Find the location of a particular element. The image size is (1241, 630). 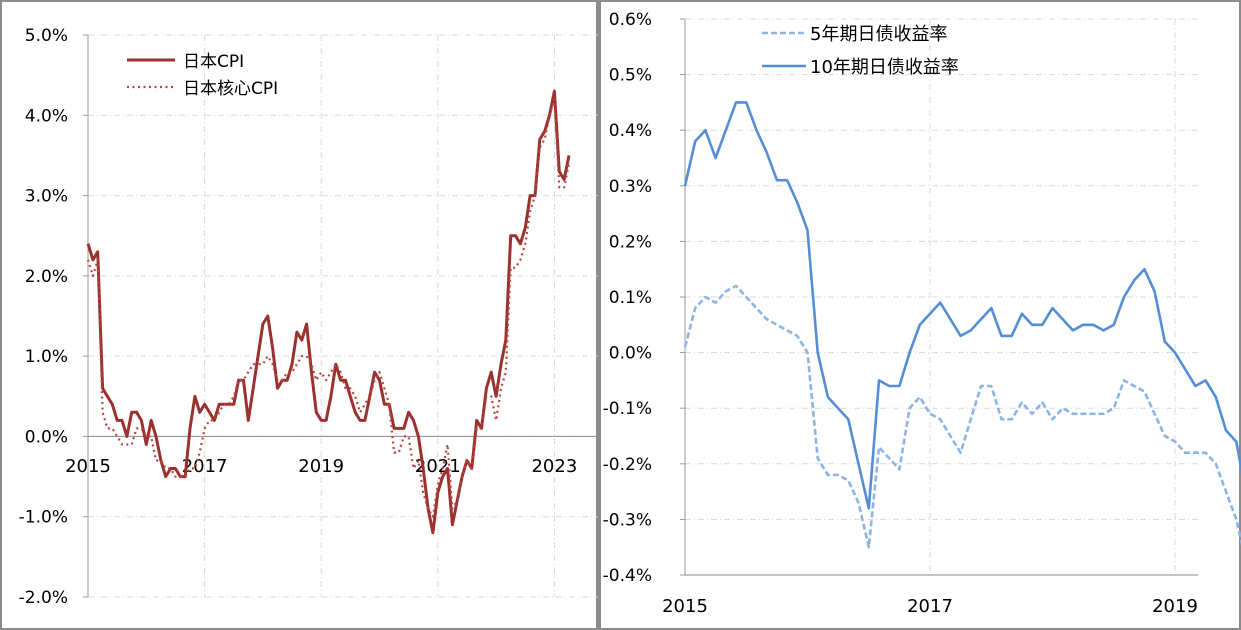

legend-label: 5年期日债收益率 is located at coordinates (878, 34).